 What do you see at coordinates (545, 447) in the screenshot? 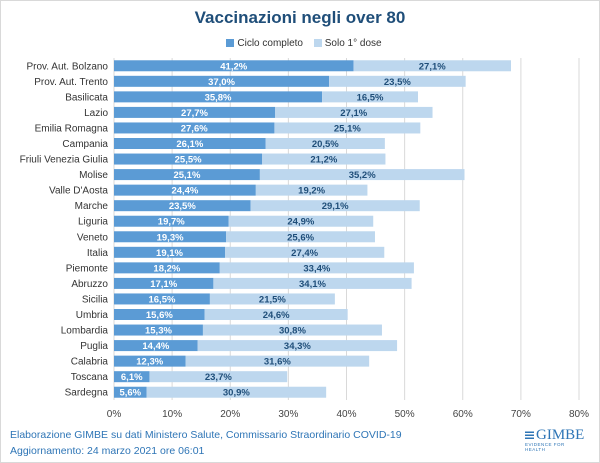
I see `logo-tagline: EVIDENCE FOR HEALTH` at bounding box center [545, 447].